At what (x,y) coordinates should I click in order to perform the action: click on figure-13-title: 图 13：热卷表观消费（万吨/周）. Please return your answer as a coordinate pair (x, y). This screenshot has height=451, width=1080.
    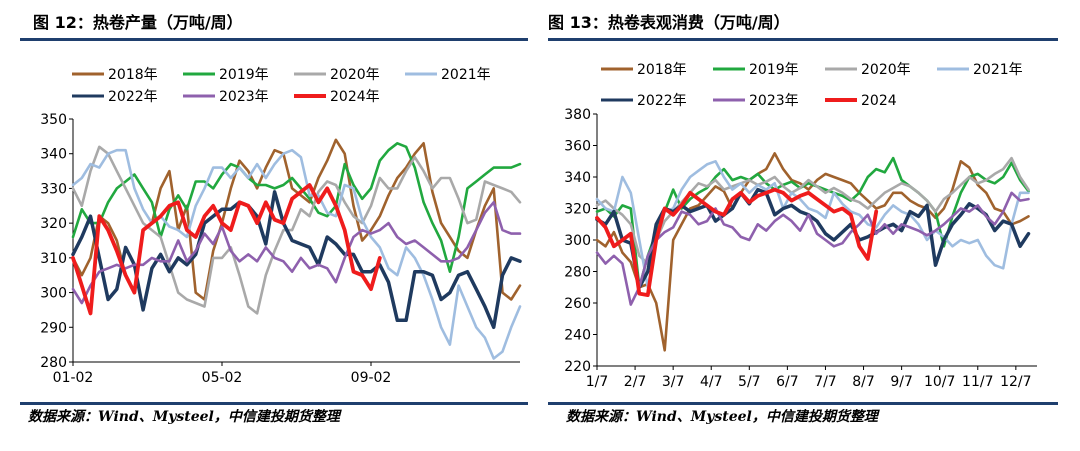
    Looking at the image, I should click on (669, 22).